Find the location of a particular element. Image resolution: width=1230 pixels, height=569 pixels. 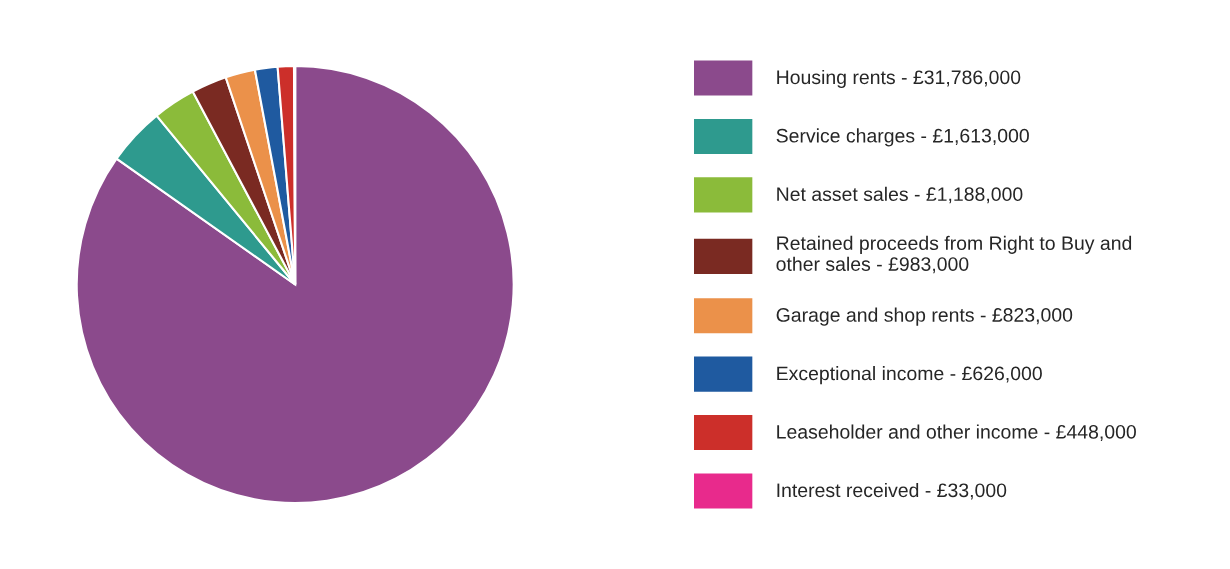

legend-label: Retained proceeds from Right to Buy and other sales - £983,000 is located at coordinates (954, 254).